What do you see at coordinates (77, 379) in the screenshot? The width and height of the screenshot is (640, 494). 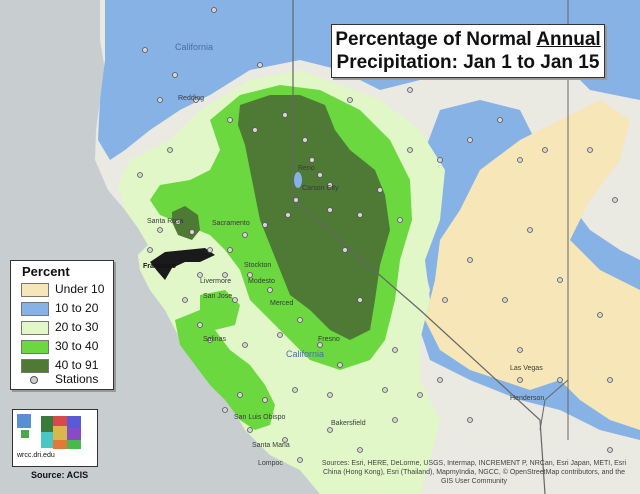 I see `legend-label: Stations` at bounding box center [77, 379].